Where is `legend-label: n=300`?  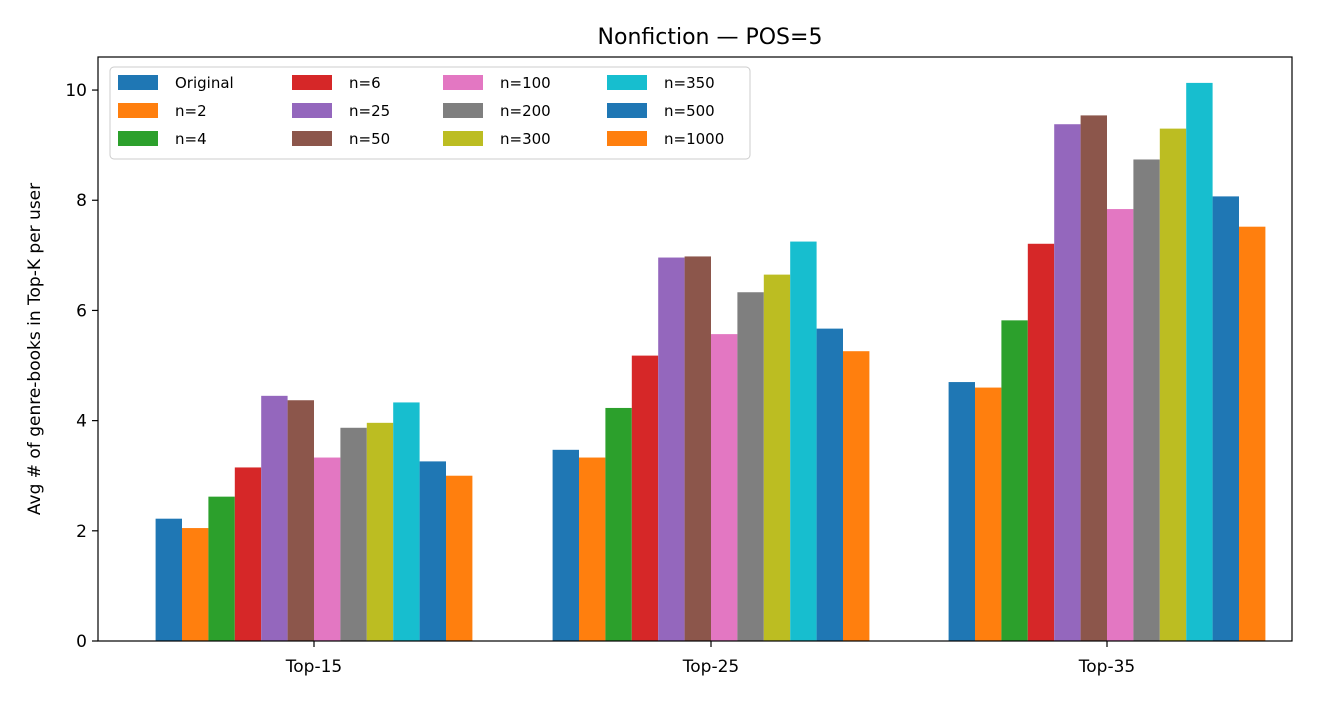 legend-label: n=300 is located at coordinates (525, 139).